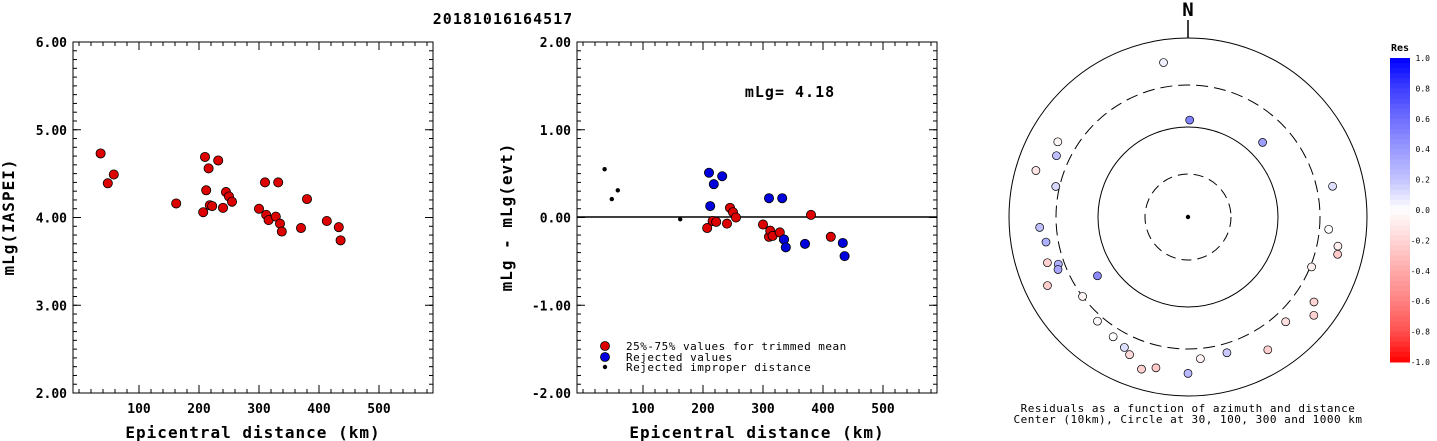 This screenshot has height=441, width=1437. Describe the element at coordinates (555, 43) in the screenshot. I see `y-tick-label: 2.00` at that location.